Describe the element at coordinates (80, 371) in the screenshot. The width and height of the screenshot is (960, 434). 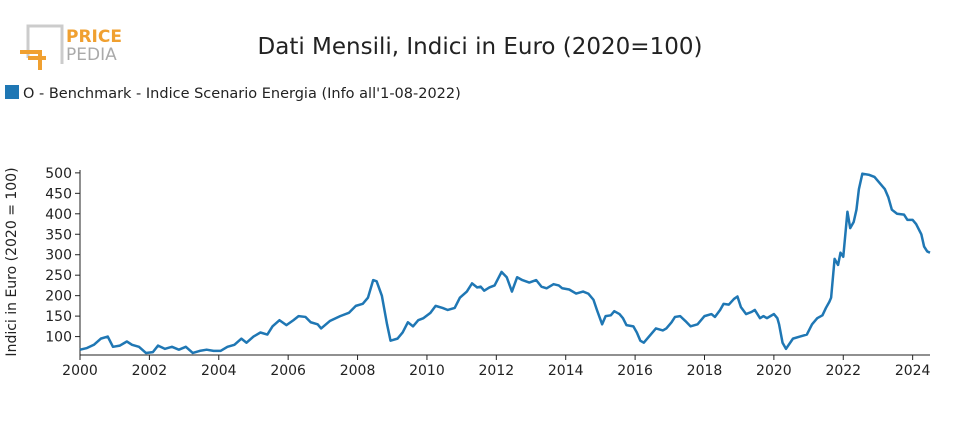
I see `x-tick-label: 2000` at that location.